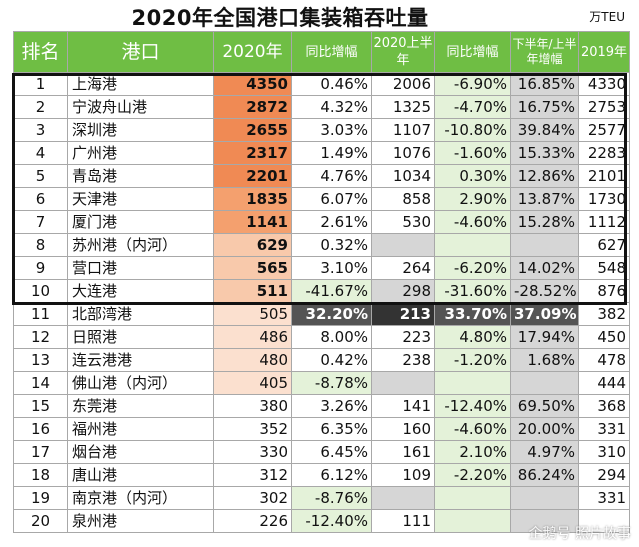 This screenshot has height=547, width=639. Describe the element at coordinates (252, 222) in the screenshot. I see `value-2020-cell: 1141` at that location.